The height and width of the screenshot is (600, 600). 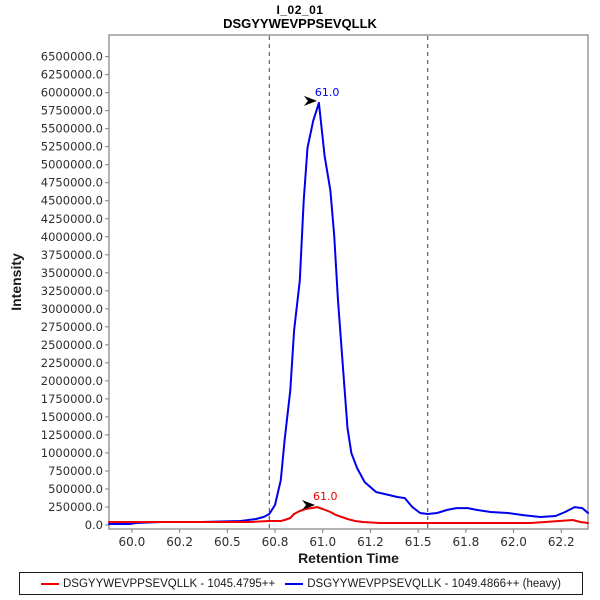 I want to click on x-tick-label: 60.8, so click(x=275, y=542).